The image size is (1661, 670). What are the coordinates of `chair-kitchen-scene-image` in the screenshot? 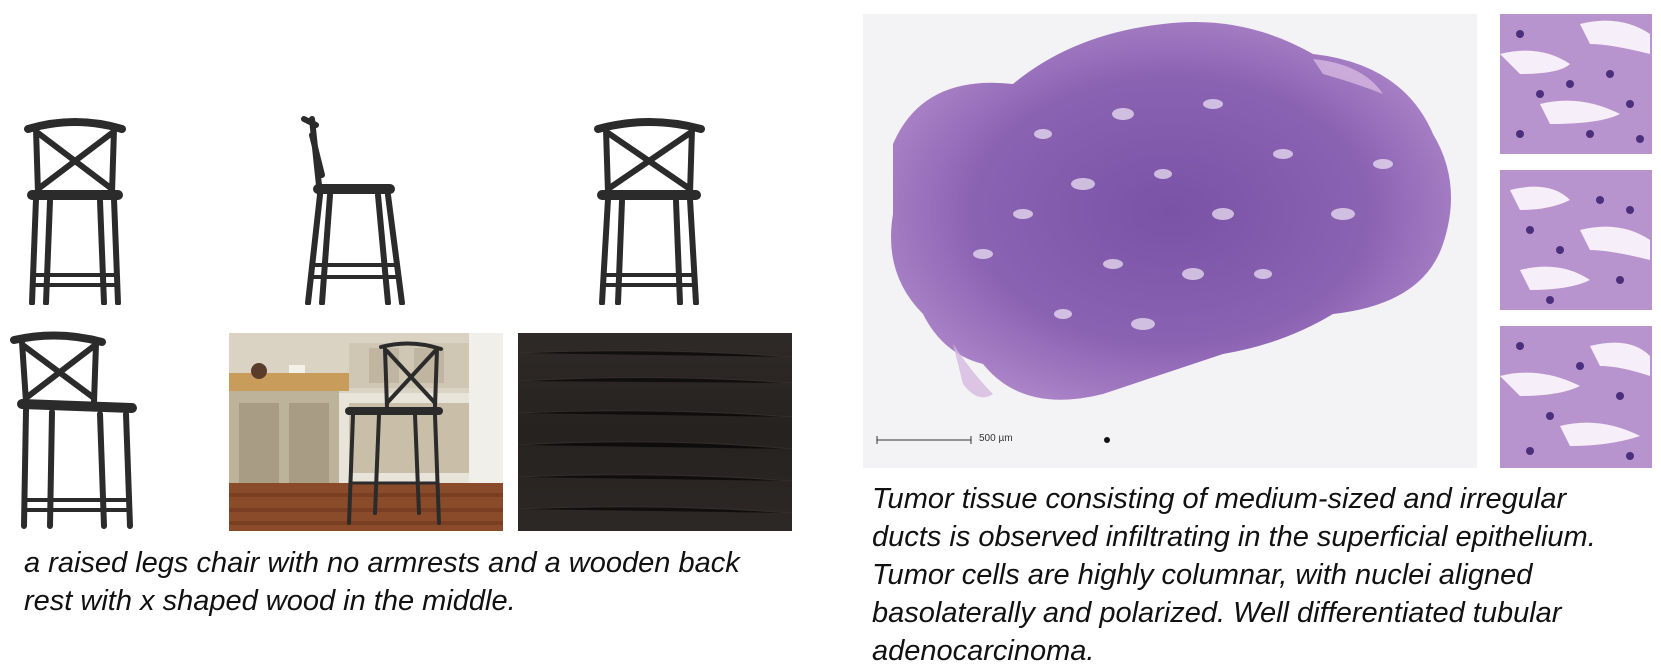 It's located at (366, 432).